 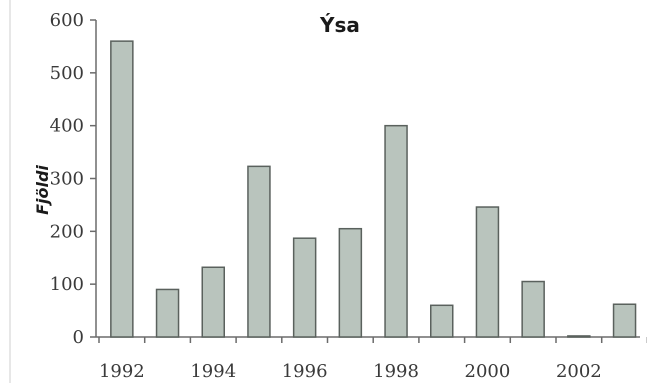 I want to click on bar-2001, so click(x=533, y=309).